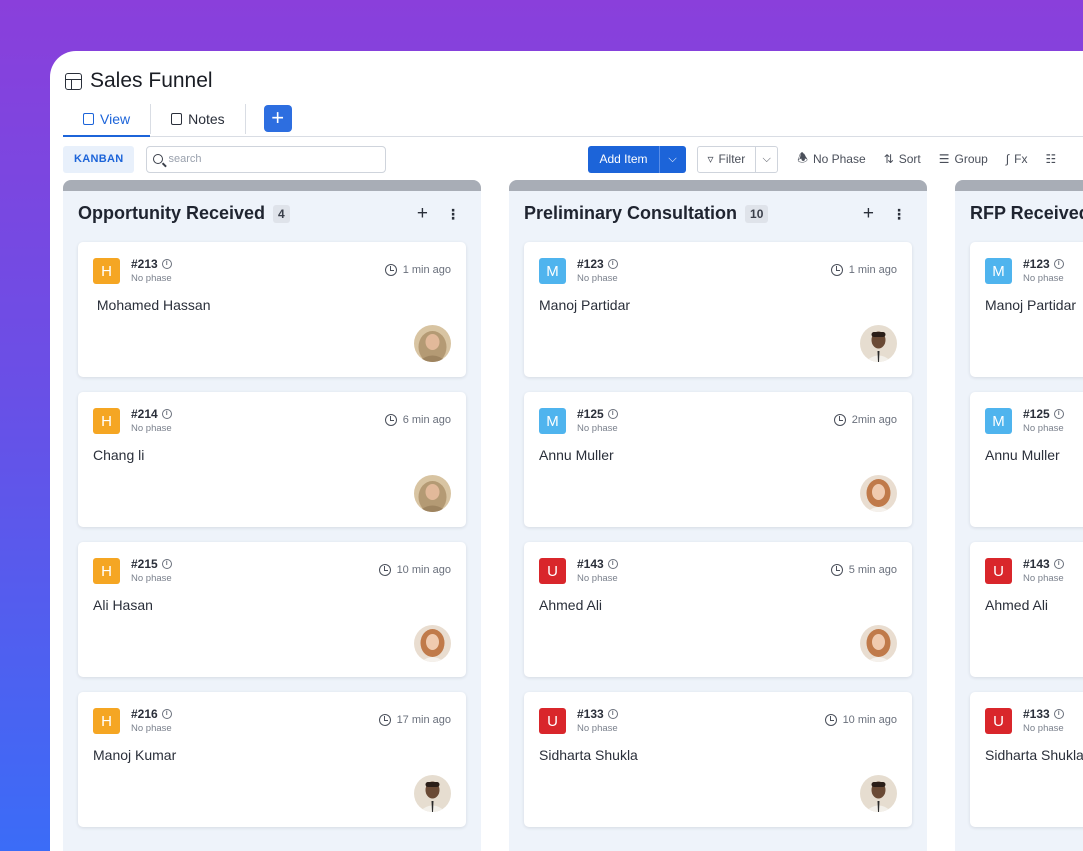  Describe the element at coordinates (631, 213) in the screenshot. I see `column-title: Preliminary Consultation` at that location.